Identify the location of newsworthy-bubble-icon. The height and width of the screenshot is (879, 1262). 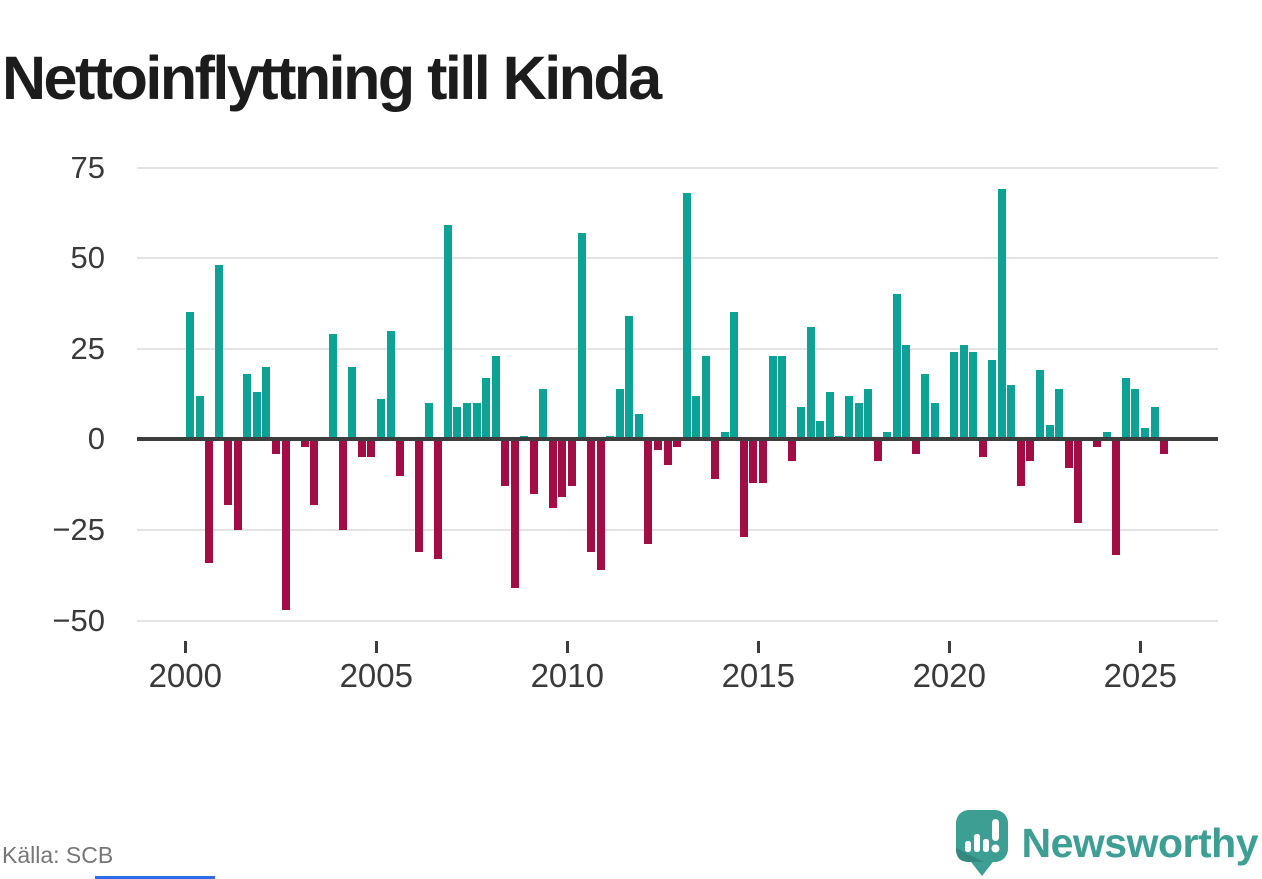
(982, 843).